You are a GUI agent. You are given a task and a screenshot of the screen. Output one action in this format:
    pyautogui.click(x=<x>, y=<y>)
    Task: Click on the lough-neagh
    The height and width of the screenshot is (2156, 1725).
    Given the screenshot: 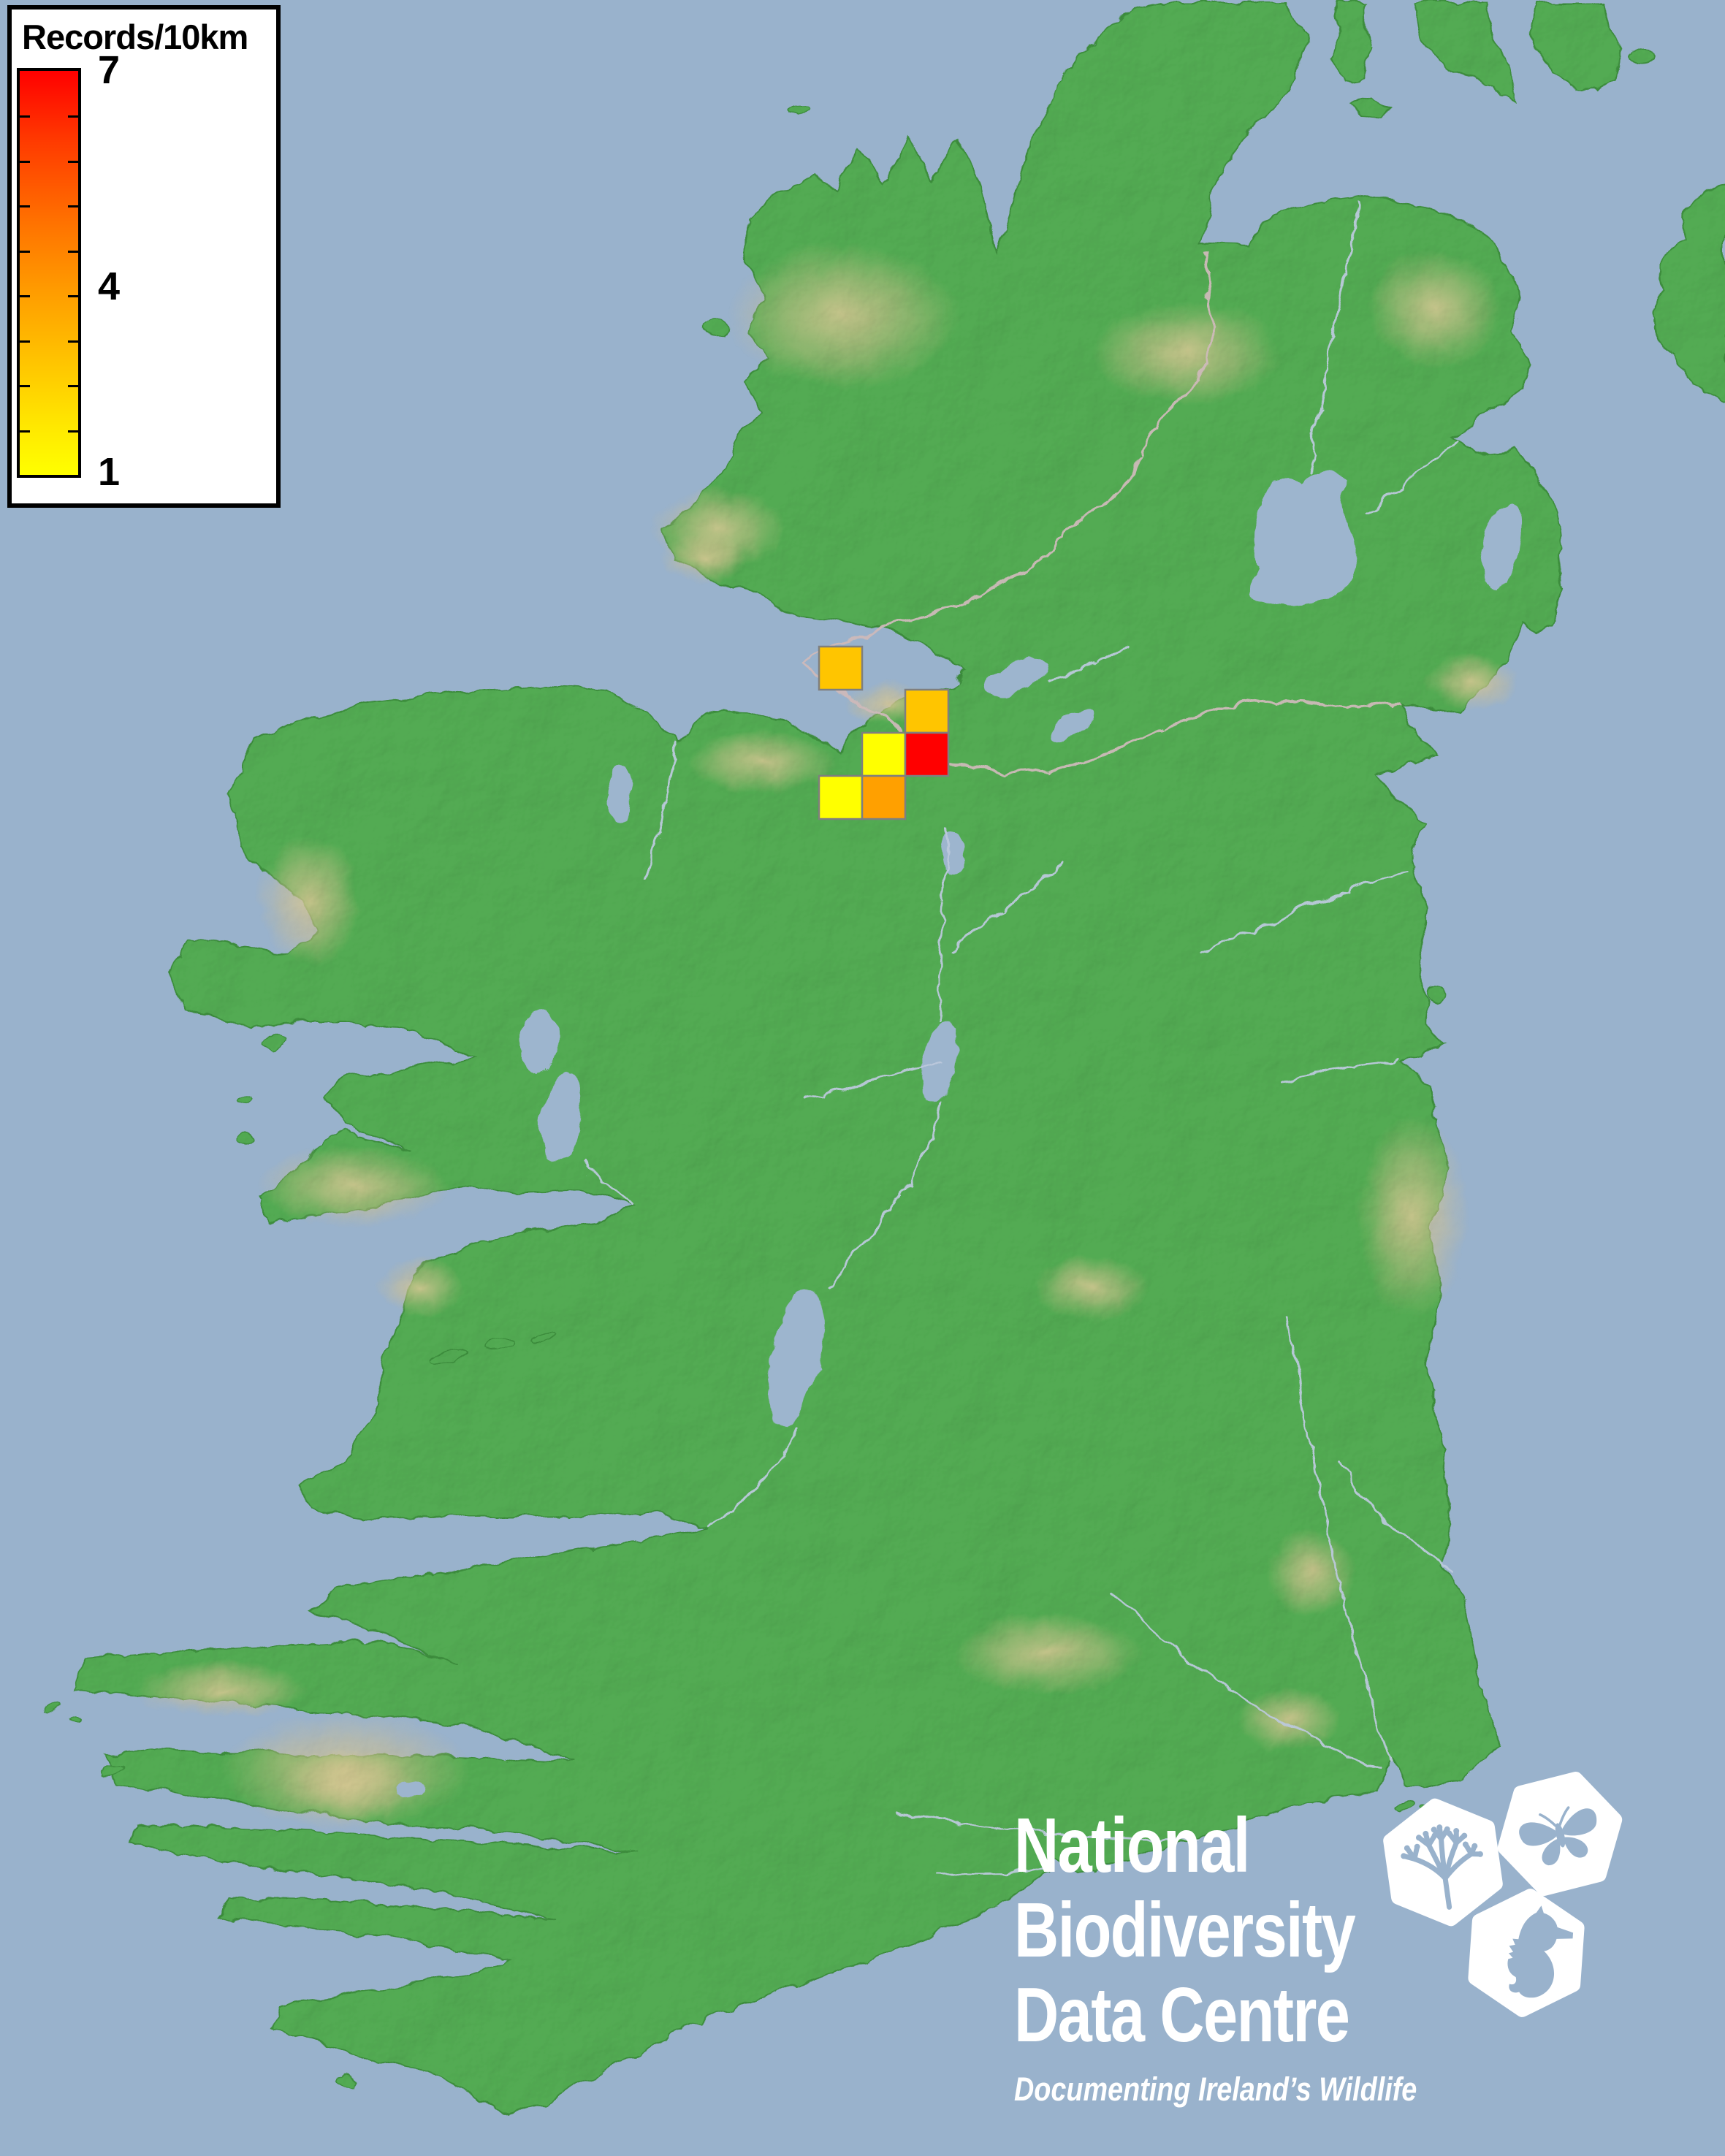 What is the action you would take?
    pyautogui.click(x=1300, y=538)
    